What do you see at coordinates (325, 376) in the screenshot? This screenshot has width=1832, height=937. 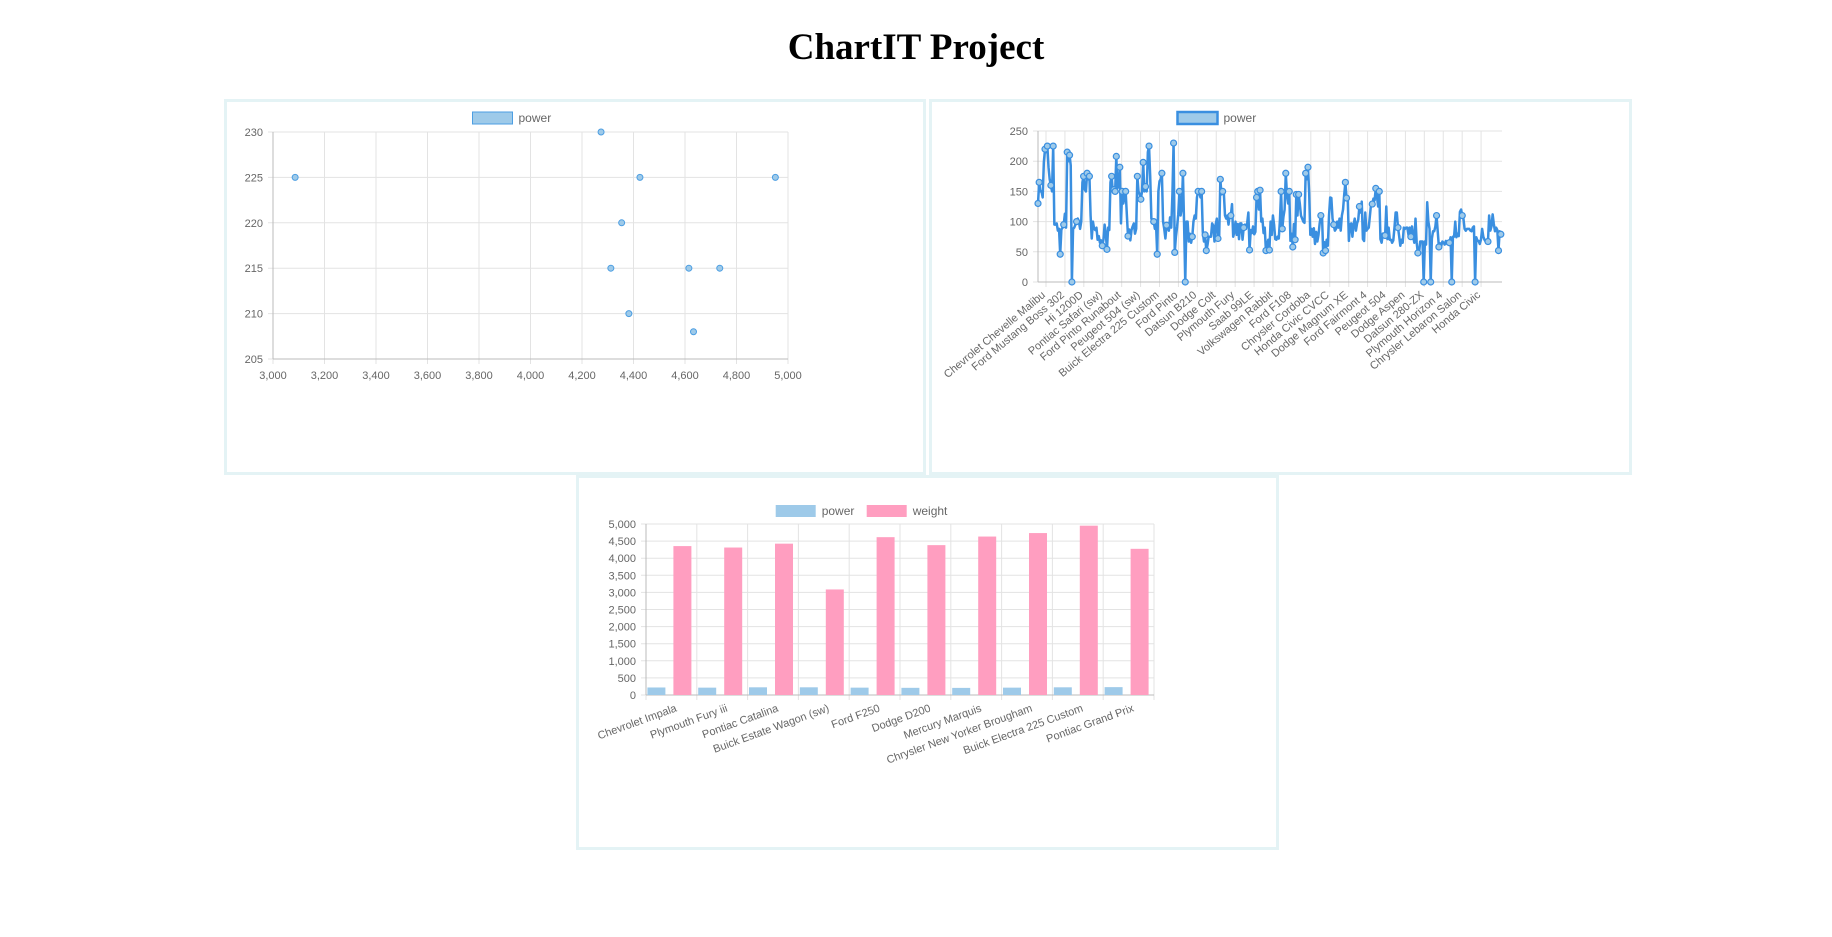 I see `x-tick-label: 3,200` at bounding box center [325, 376].